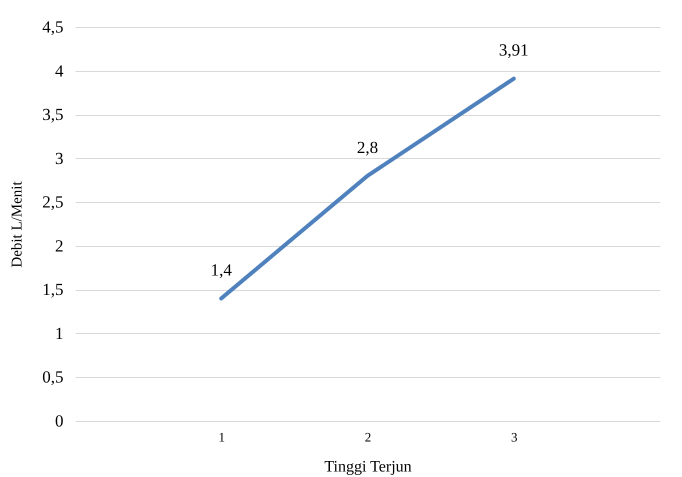  Describe the element at coordinates (53, 202) in the screenshot. I see `y-tick-label: 2,5` at that location.